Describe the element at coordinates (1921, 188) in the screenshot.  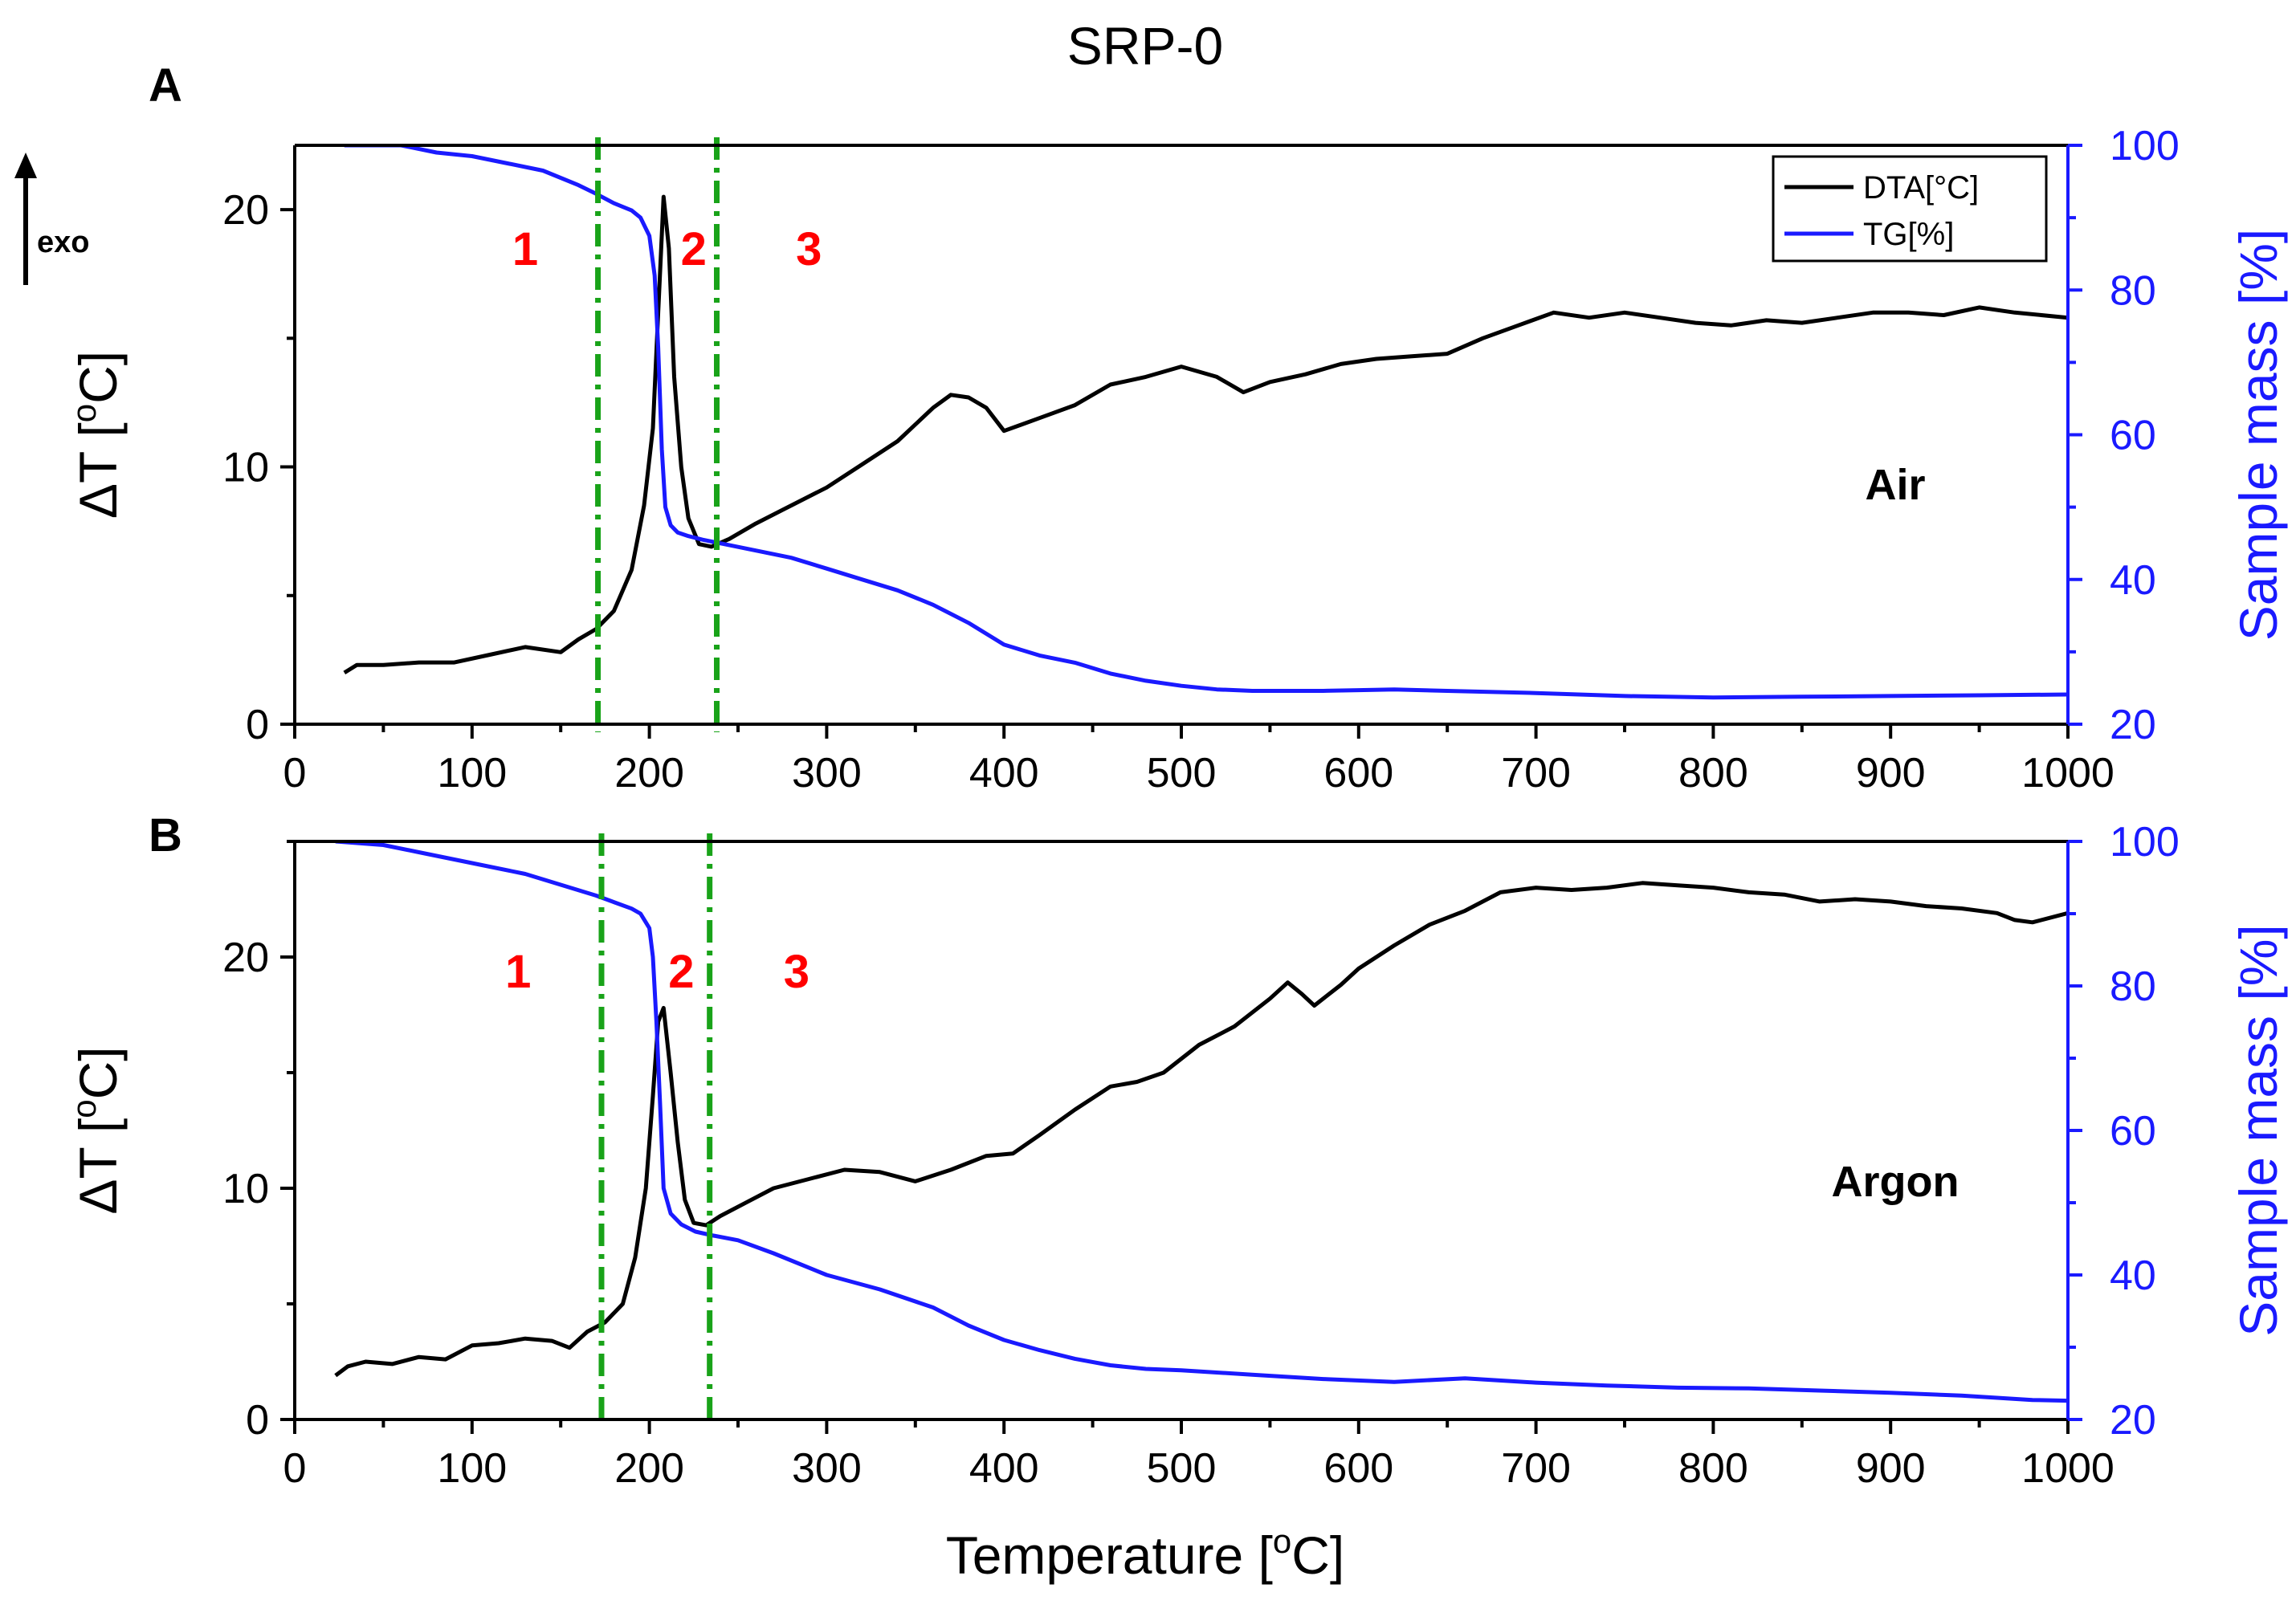
I see `legend-label: DTA[°C]` at that location.